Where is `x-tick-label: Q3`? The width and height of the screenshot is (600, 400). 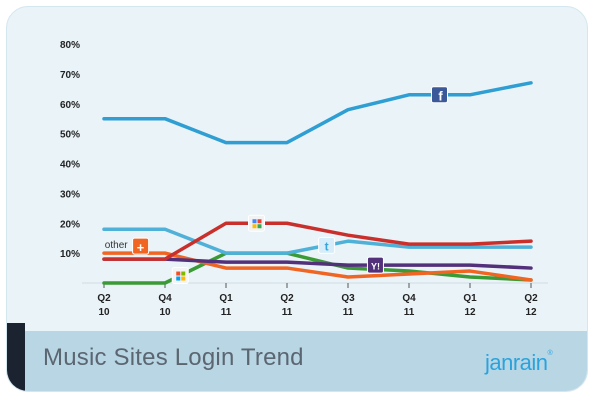
x-tick-label: Q3 is located at coordinates (348, 298).